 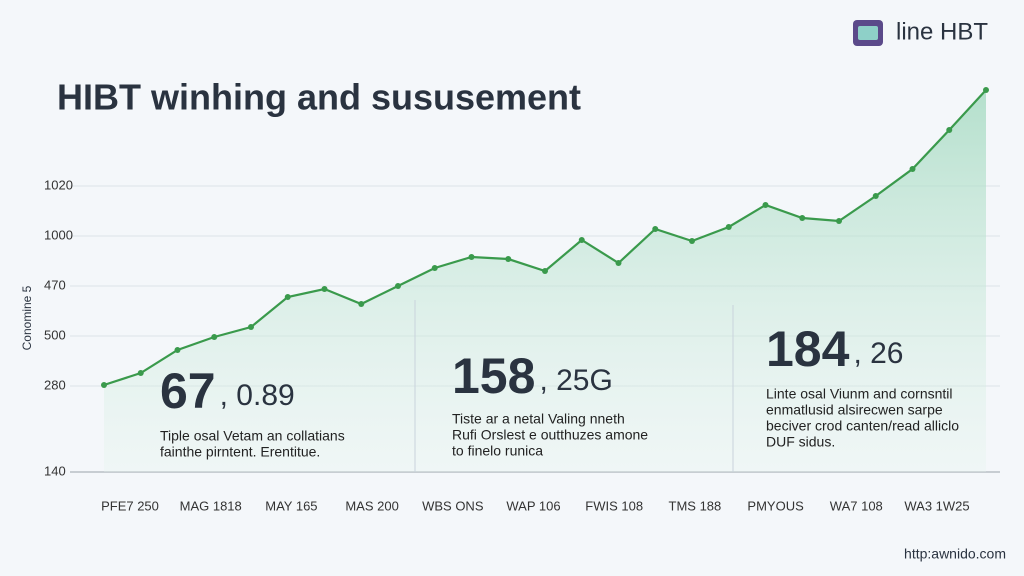 I want to click on x-tick-label: WBS ONS, so click(x=453, y=505).